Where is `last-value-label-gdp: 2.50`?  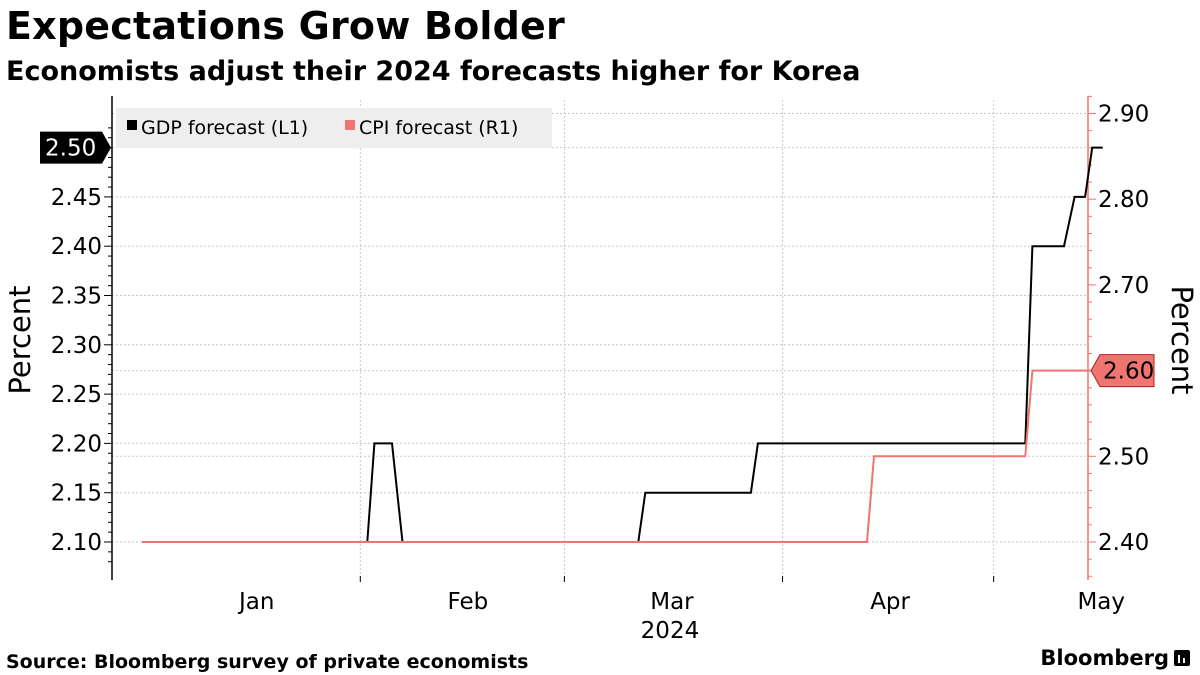 last-value-label-gdp: 2.50 is located at coordinates (70, 149).